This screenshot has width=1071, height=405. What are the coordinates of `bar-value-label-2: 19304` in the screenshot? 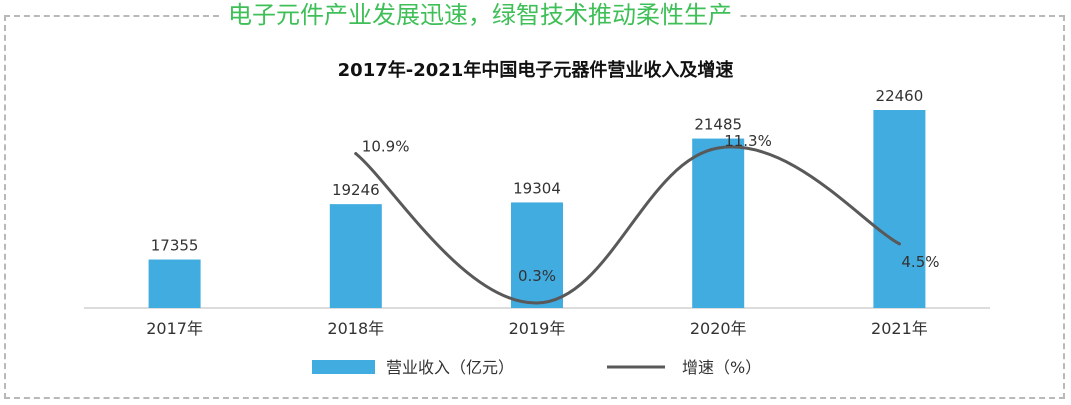 It's located at (537, 188).